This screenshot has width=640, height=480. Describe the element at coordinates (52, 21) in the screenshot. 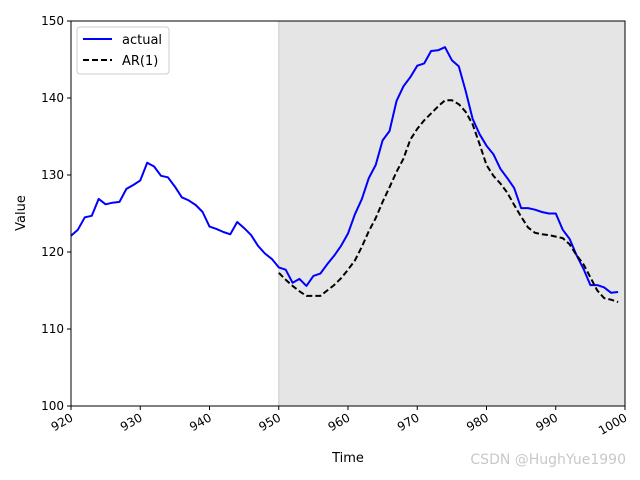

I see `y-tick-label: 150` at that location.